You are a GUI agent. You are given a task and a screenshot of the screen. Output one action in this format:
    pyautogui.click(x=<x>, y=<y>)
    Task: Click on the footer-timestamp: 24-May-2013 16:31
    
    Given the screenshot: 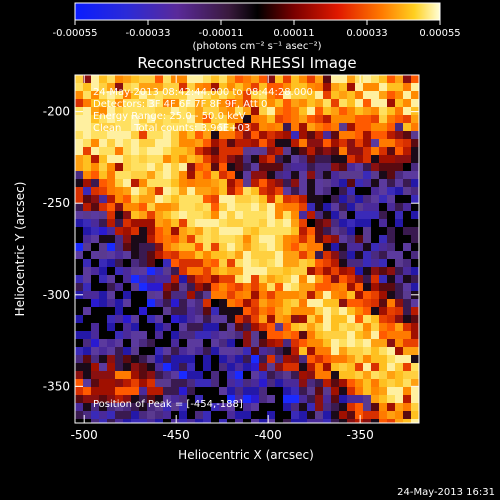 What is the action you would take?
    pyautogui.click(x=446, y=492)
    